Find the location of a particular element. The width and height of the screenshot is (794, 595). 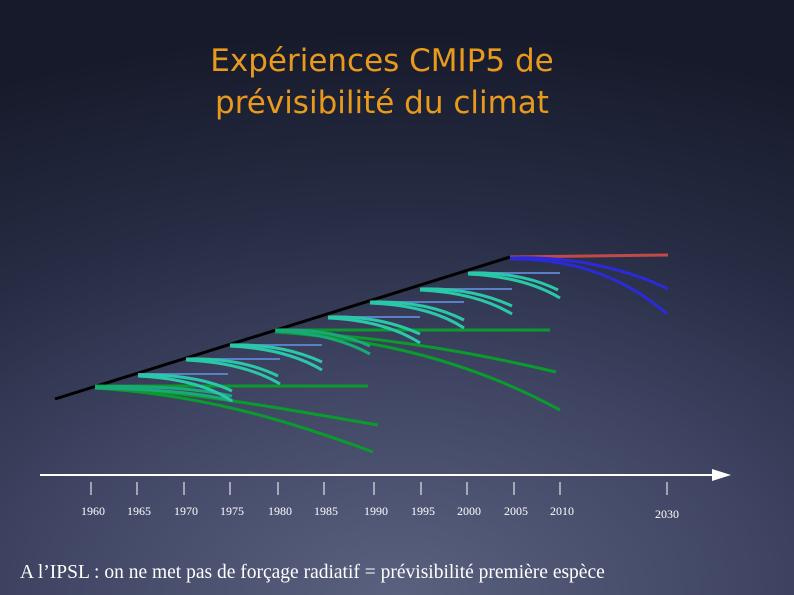

tick-label: 1985 is located at coordinates (326, 511).